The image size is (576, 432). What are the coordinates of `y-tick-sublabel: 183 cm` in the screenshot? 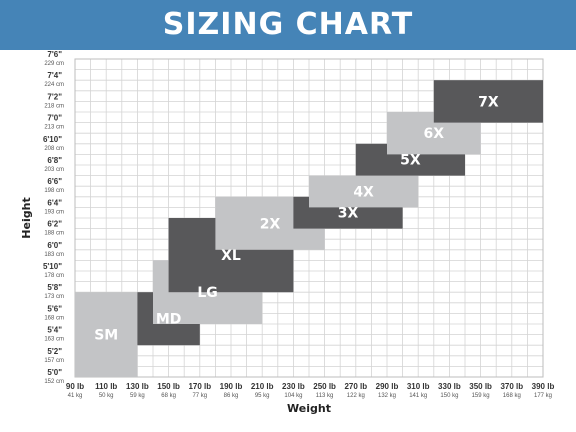 It's located at (54, 255).